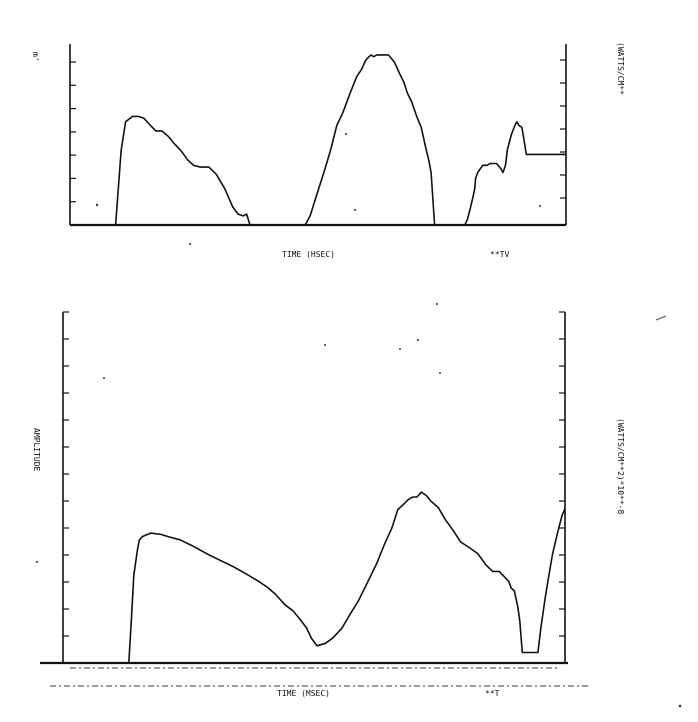 This screenshot has width=698, height=722. Describe the element at coordinates (562, 474) in the screenshot. I see `lower-right-ticks` at that location.